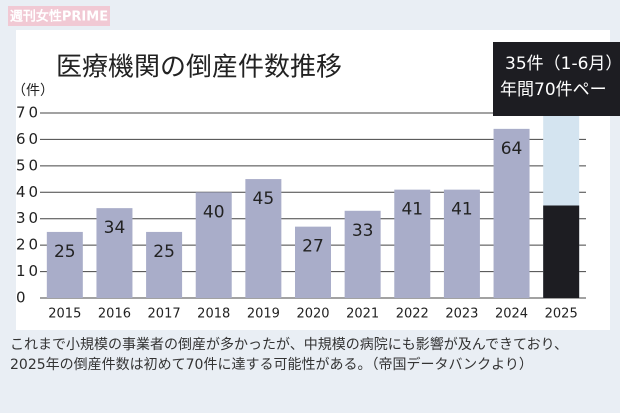  What do you see at coordinates (199, 68) in the screenshot?
I see `chart-title: 医療機関の倒産件数推移` at bounding box center [199, 68].